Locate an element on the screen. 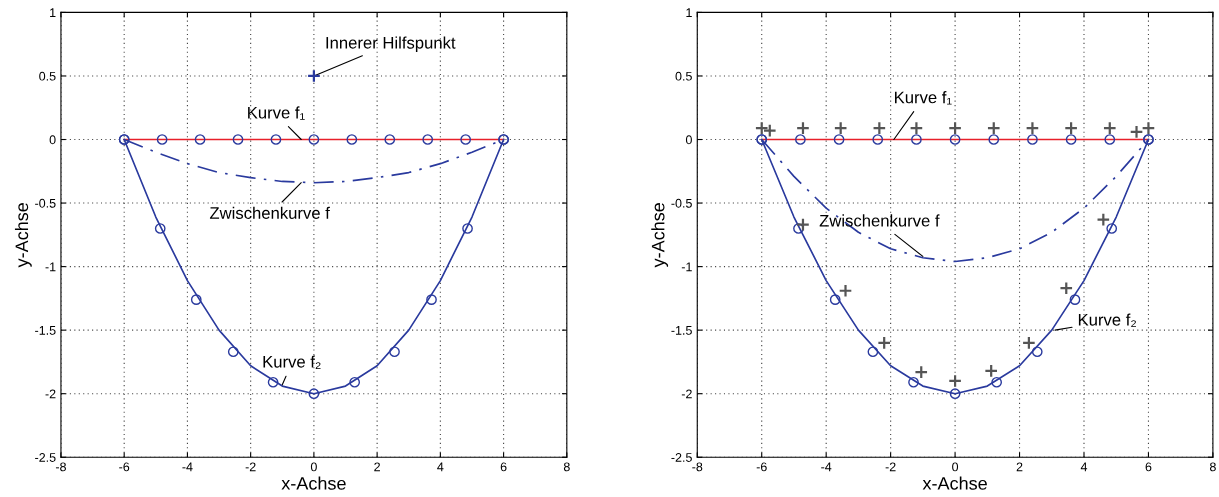 The width and height of the screenshot is (1219, 497). annotation: Innerer Hilfspunkt is located at coordinates (391, 44).